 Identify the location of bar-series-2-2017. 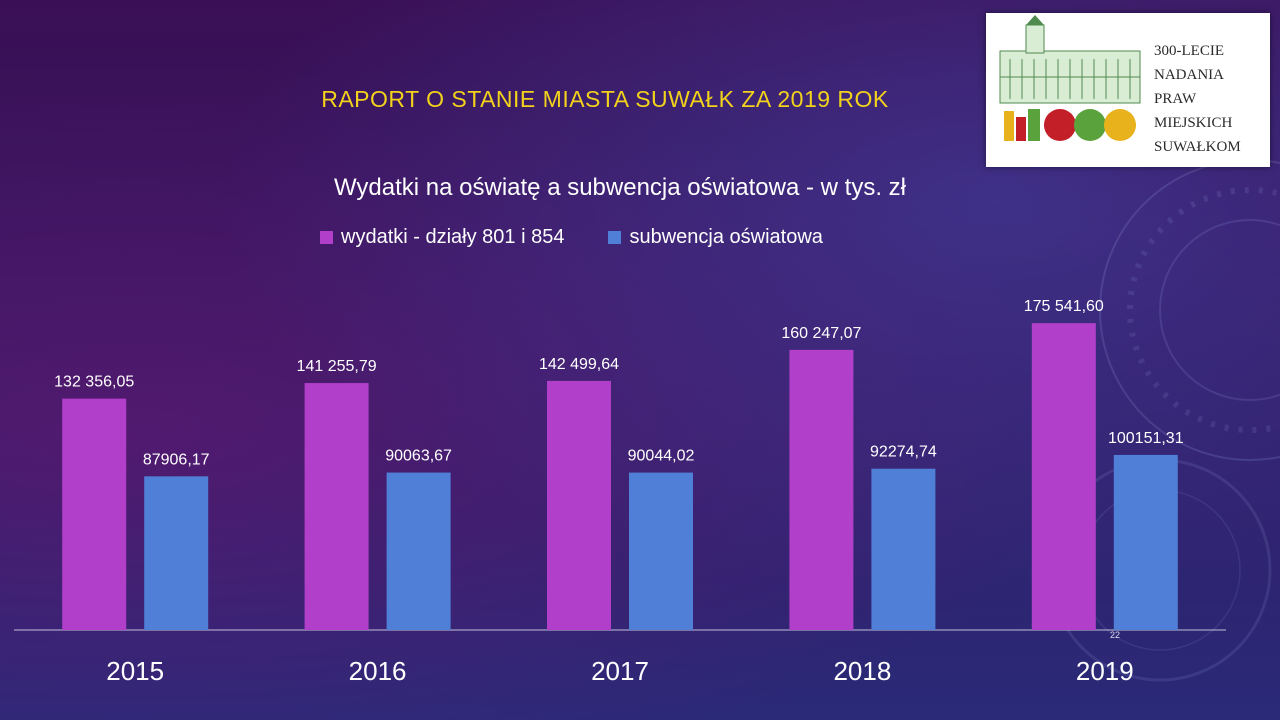
(661, 551).